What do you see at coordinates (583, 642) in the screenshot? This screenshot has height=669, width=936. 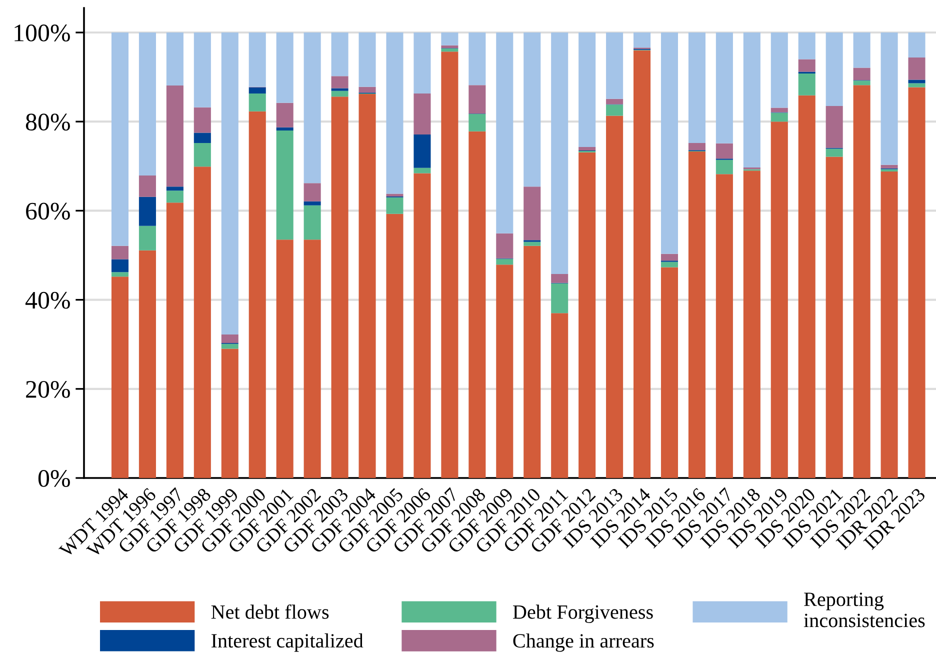 I see `legend-label: Change in arrears` at bounding box center [583, 642].